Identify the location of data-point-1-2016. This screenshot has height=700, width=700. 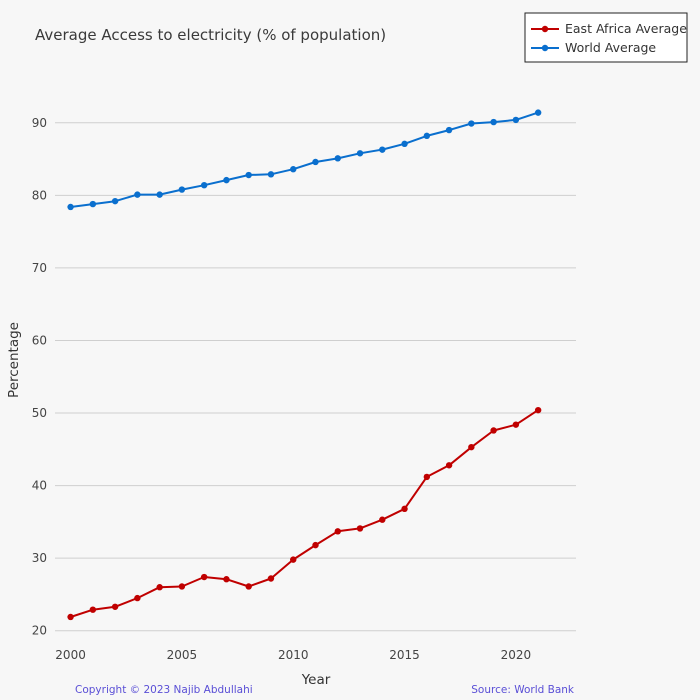
(427, 136).